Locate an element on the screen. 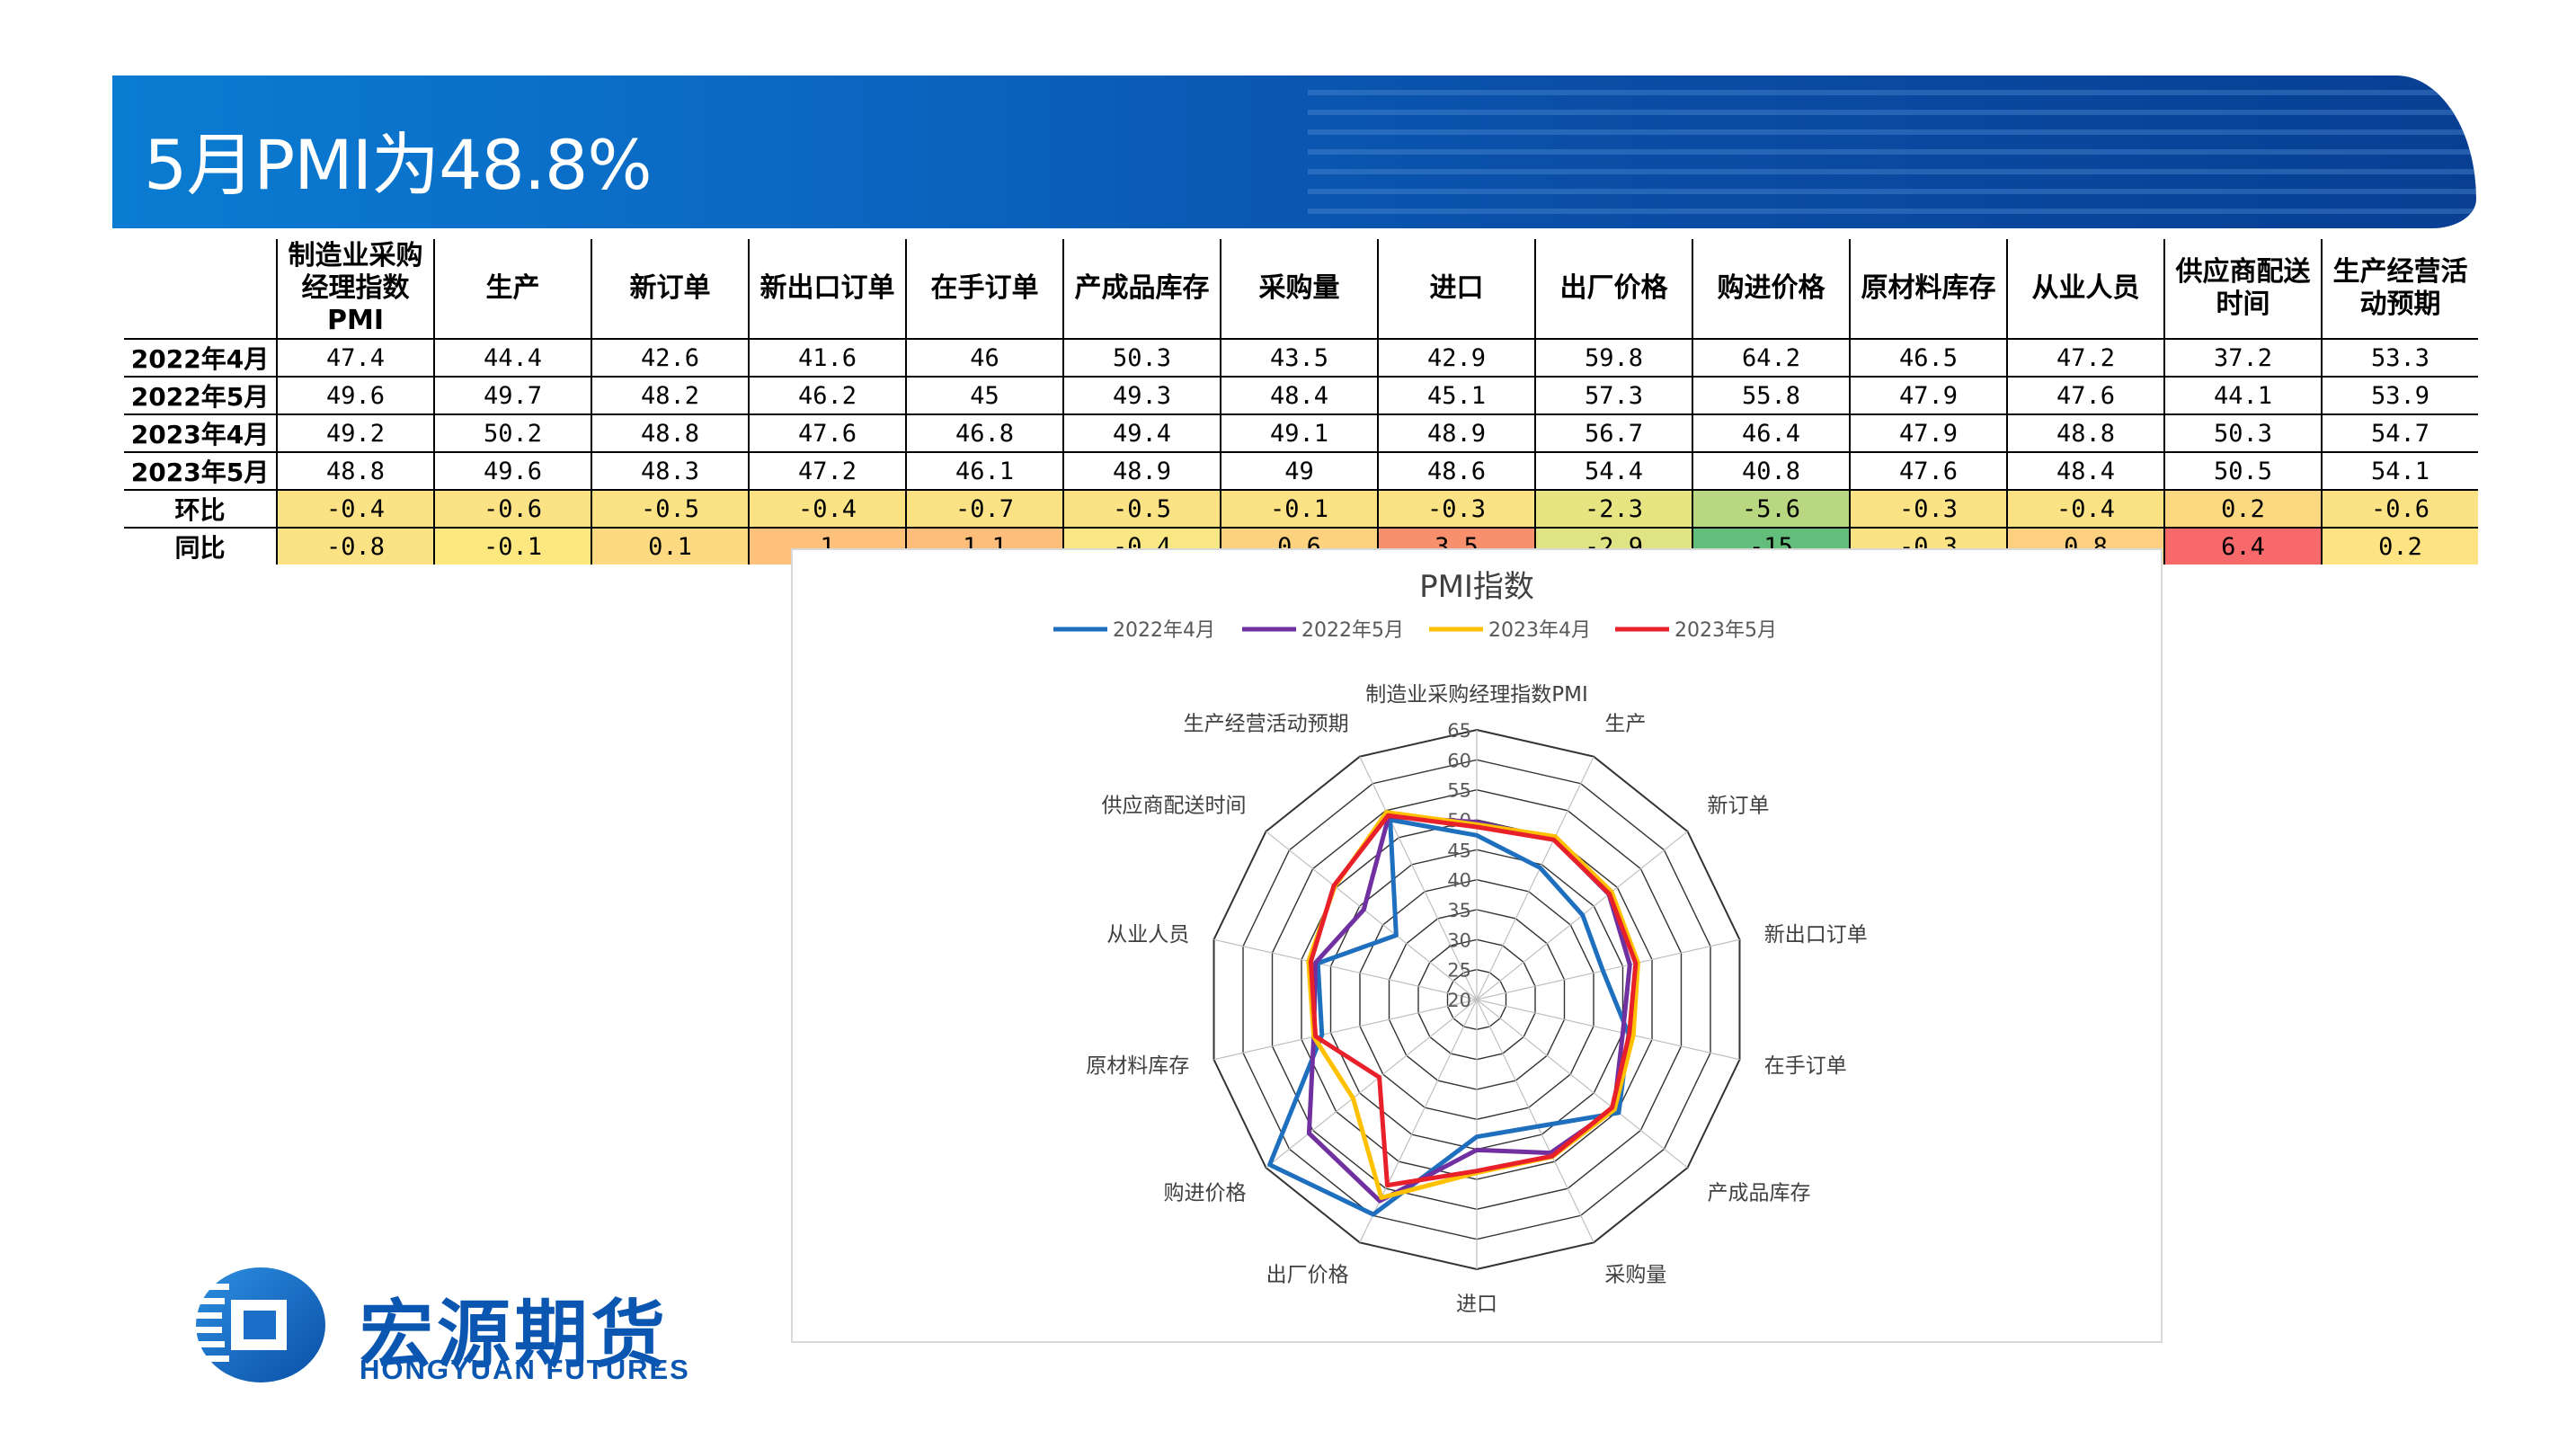  table-cell: 44.1 is located at coordinates (2242, 396).